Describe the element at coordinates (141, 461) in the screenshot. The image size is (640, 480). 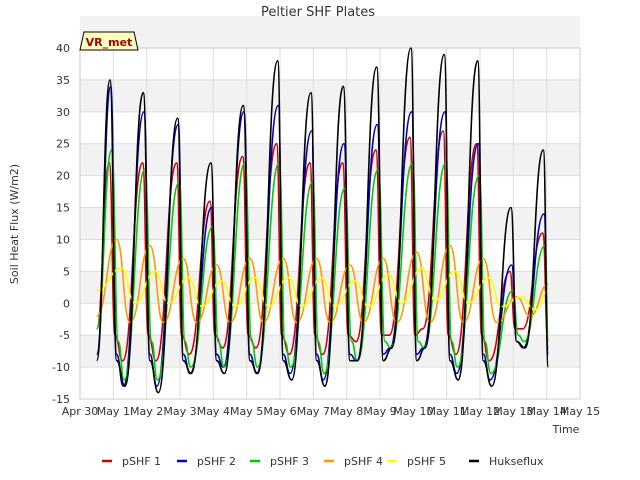
I see `legend-label: pSHF 1` at that location.